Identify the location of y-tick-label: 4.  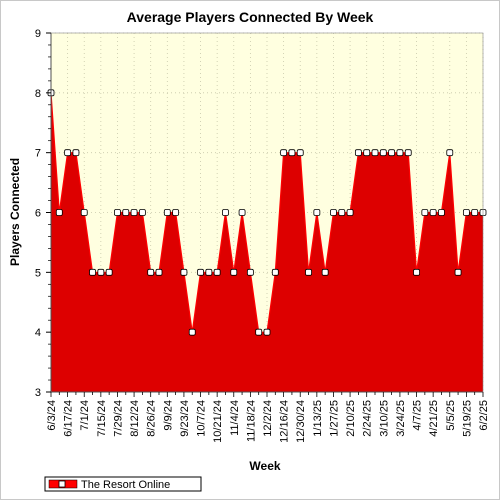
(38, 333).